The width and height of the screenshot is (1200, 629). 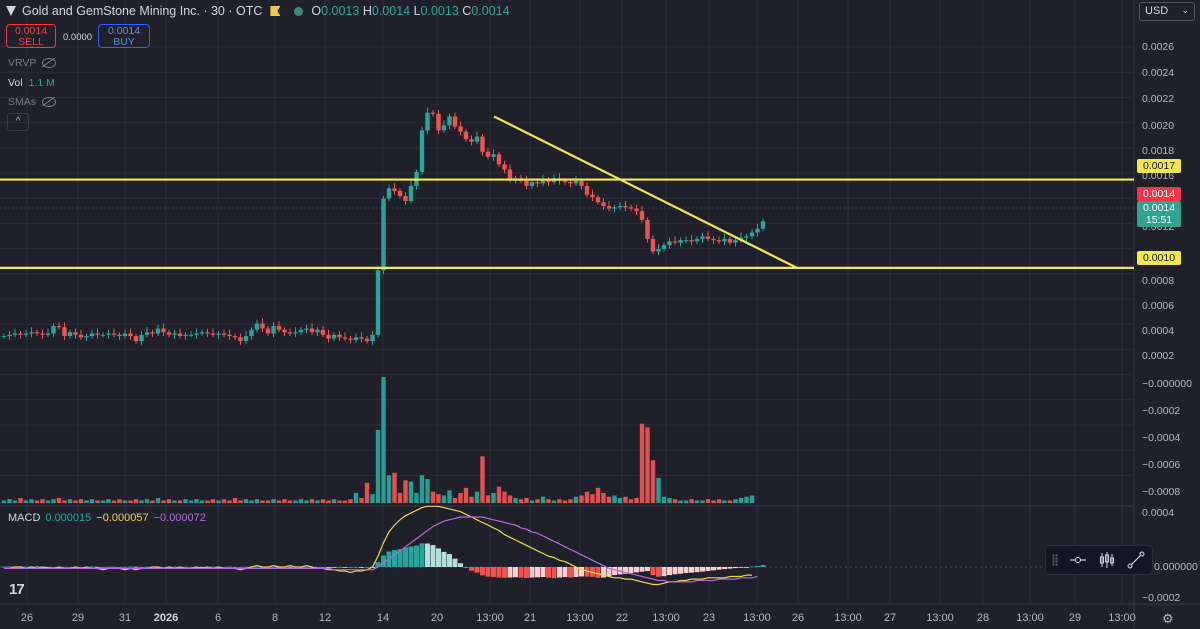 I want to click on macd-axis-tick: 0.0004, so click(x=1158, y=513).